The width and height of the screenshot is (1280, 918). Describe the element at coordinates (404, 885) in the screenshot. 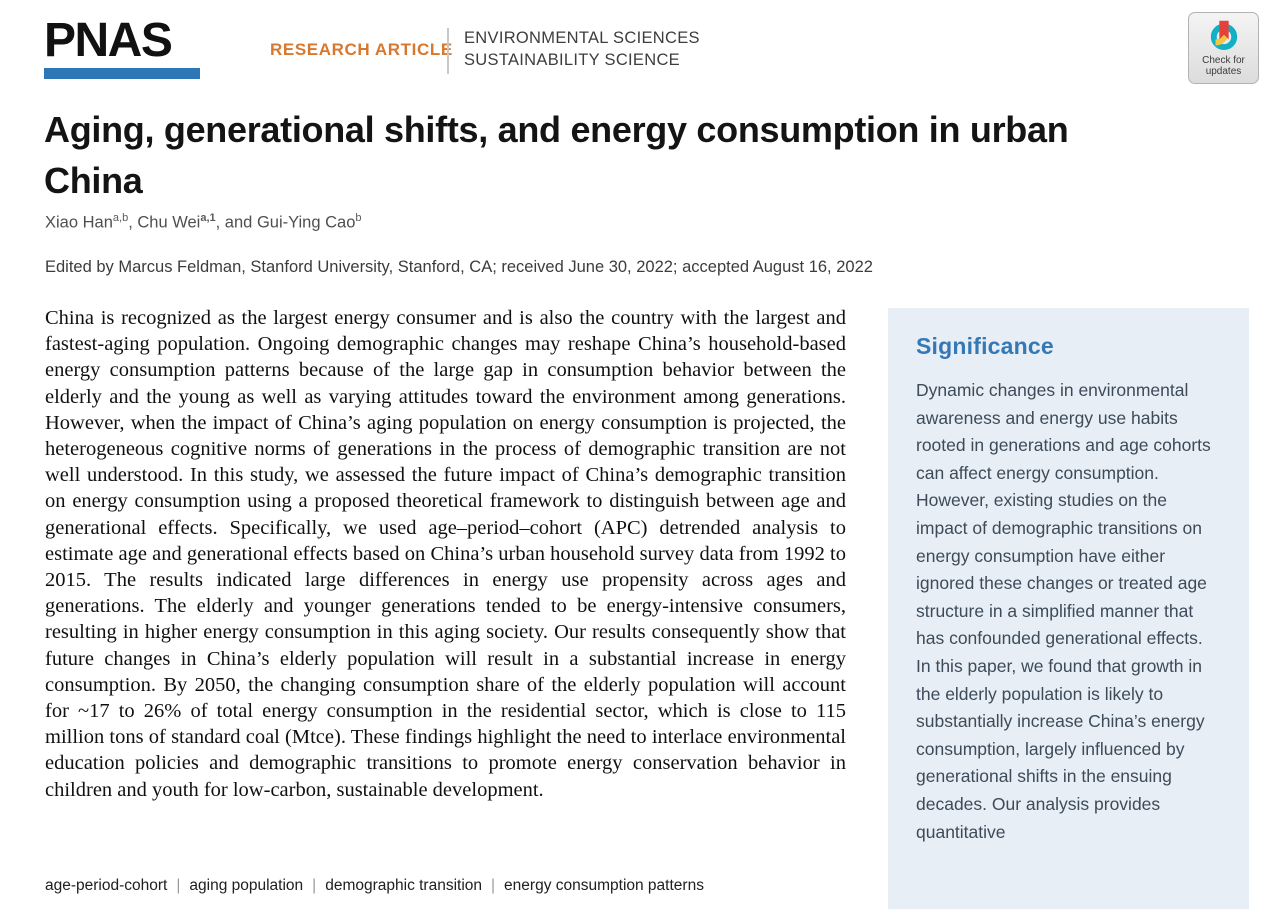

I see `keyword: demographic transition` at that location.